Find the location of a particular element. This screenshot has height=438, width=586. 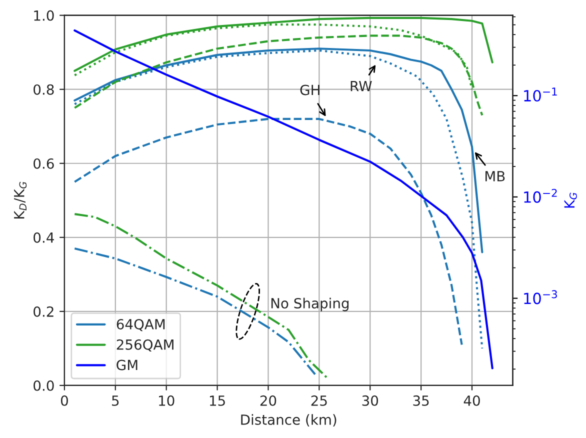

y2-axis-title: K$_{G}$ is located at coordinates (570, 200).